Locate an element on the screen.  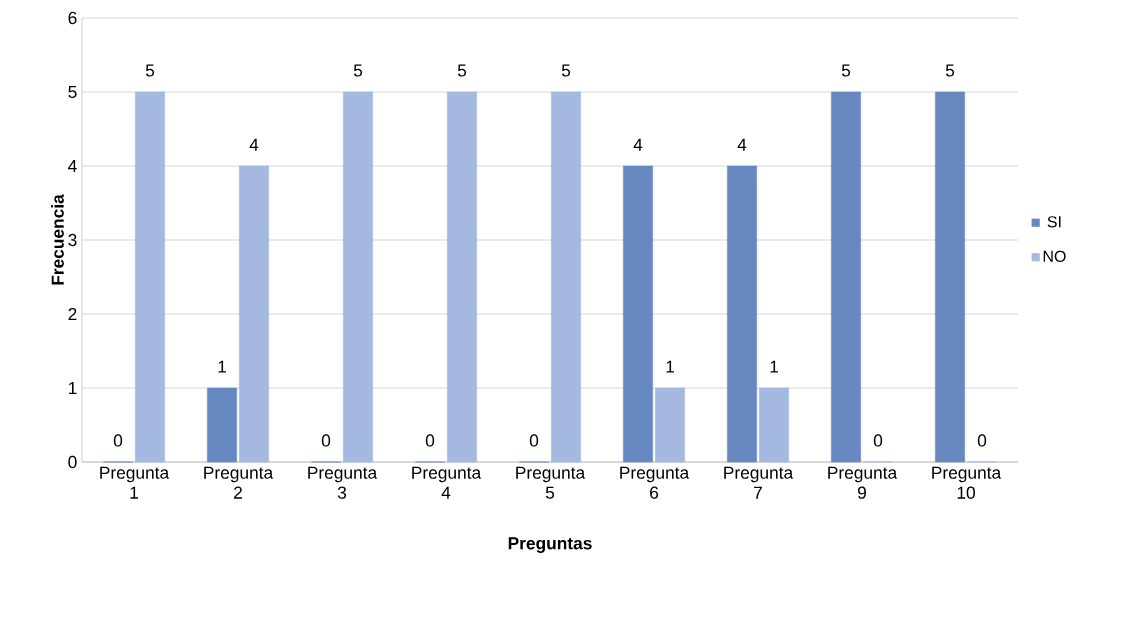
legend-label: NO is located at coordinates (1054, 256).